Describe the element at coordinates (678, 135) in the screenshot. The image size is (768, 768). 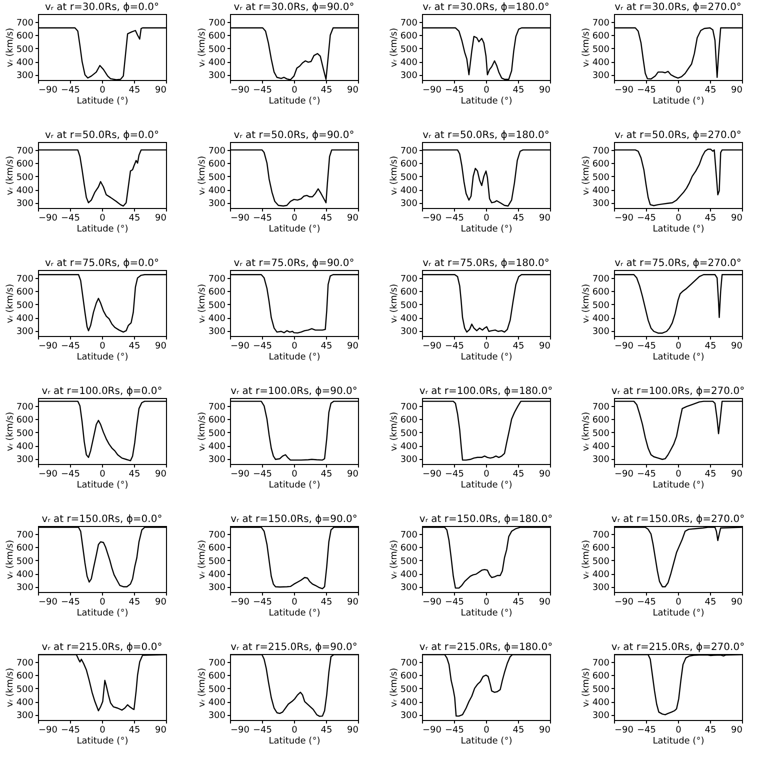
I see `chart-title: vᵣ at r=50.0Rs, ϕ=270.0°` at that location.